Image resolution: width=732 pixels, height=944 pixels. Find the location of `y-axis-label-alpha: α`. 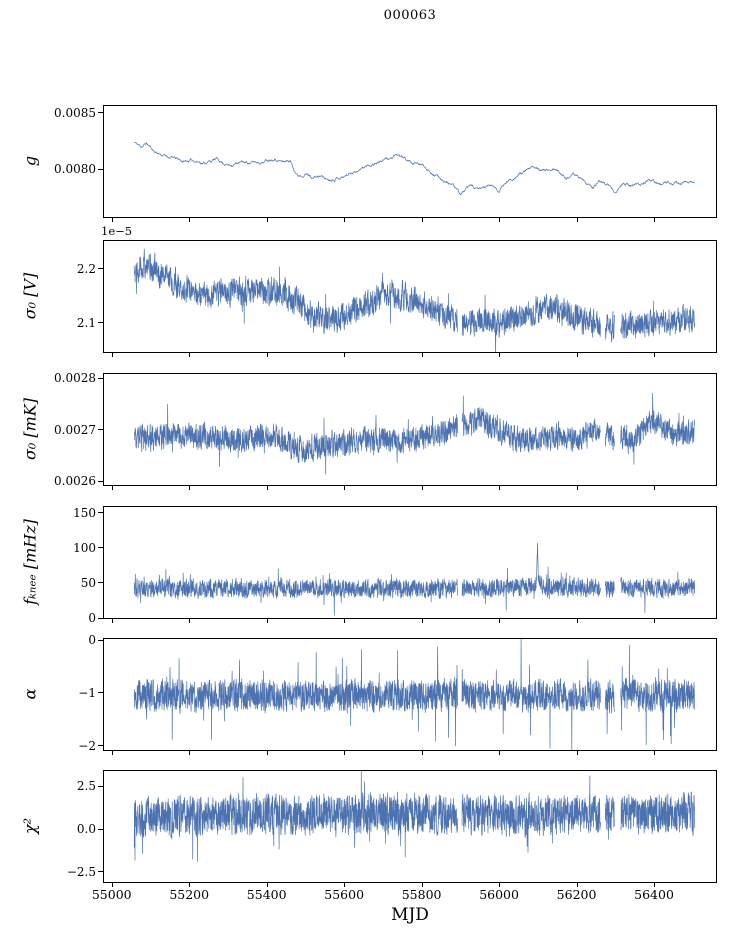

y-axis-label-alpha: α is located at coordinates (30, 694).